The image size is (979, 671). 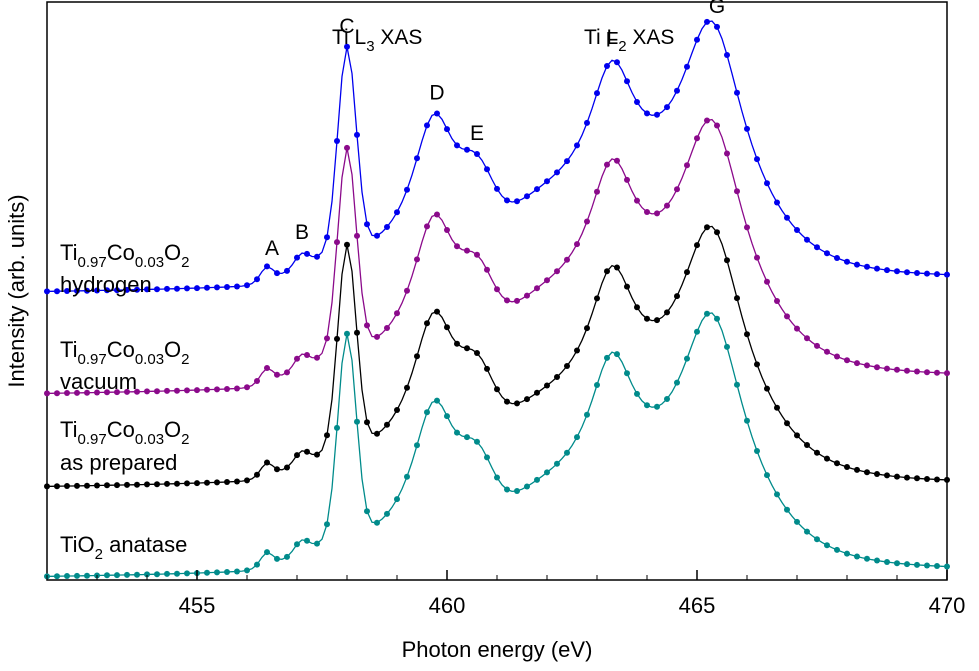 What do you see at coordinates (717, 9) in the screenshot?
I see `peak-label-g: G` at bounding box center [717, 9].